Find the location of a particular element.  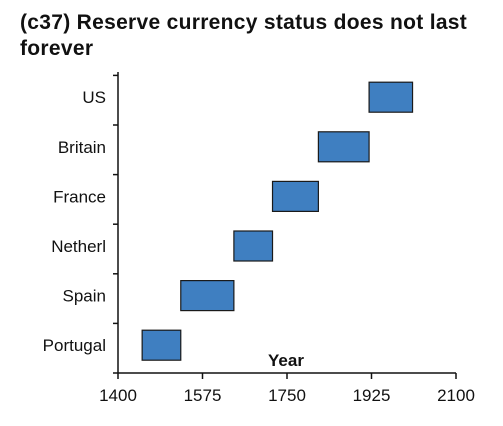

range-bar-netherl is located at coordinates (253, 246).